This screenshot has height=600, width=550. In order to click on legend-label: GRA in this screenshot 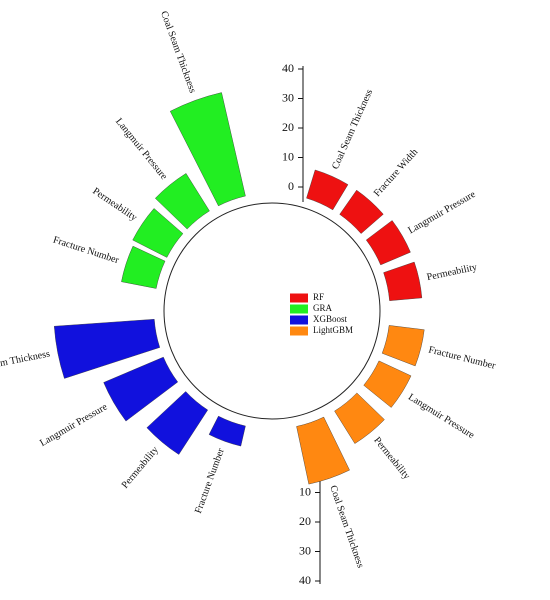, I will do `click(323, 308)`.